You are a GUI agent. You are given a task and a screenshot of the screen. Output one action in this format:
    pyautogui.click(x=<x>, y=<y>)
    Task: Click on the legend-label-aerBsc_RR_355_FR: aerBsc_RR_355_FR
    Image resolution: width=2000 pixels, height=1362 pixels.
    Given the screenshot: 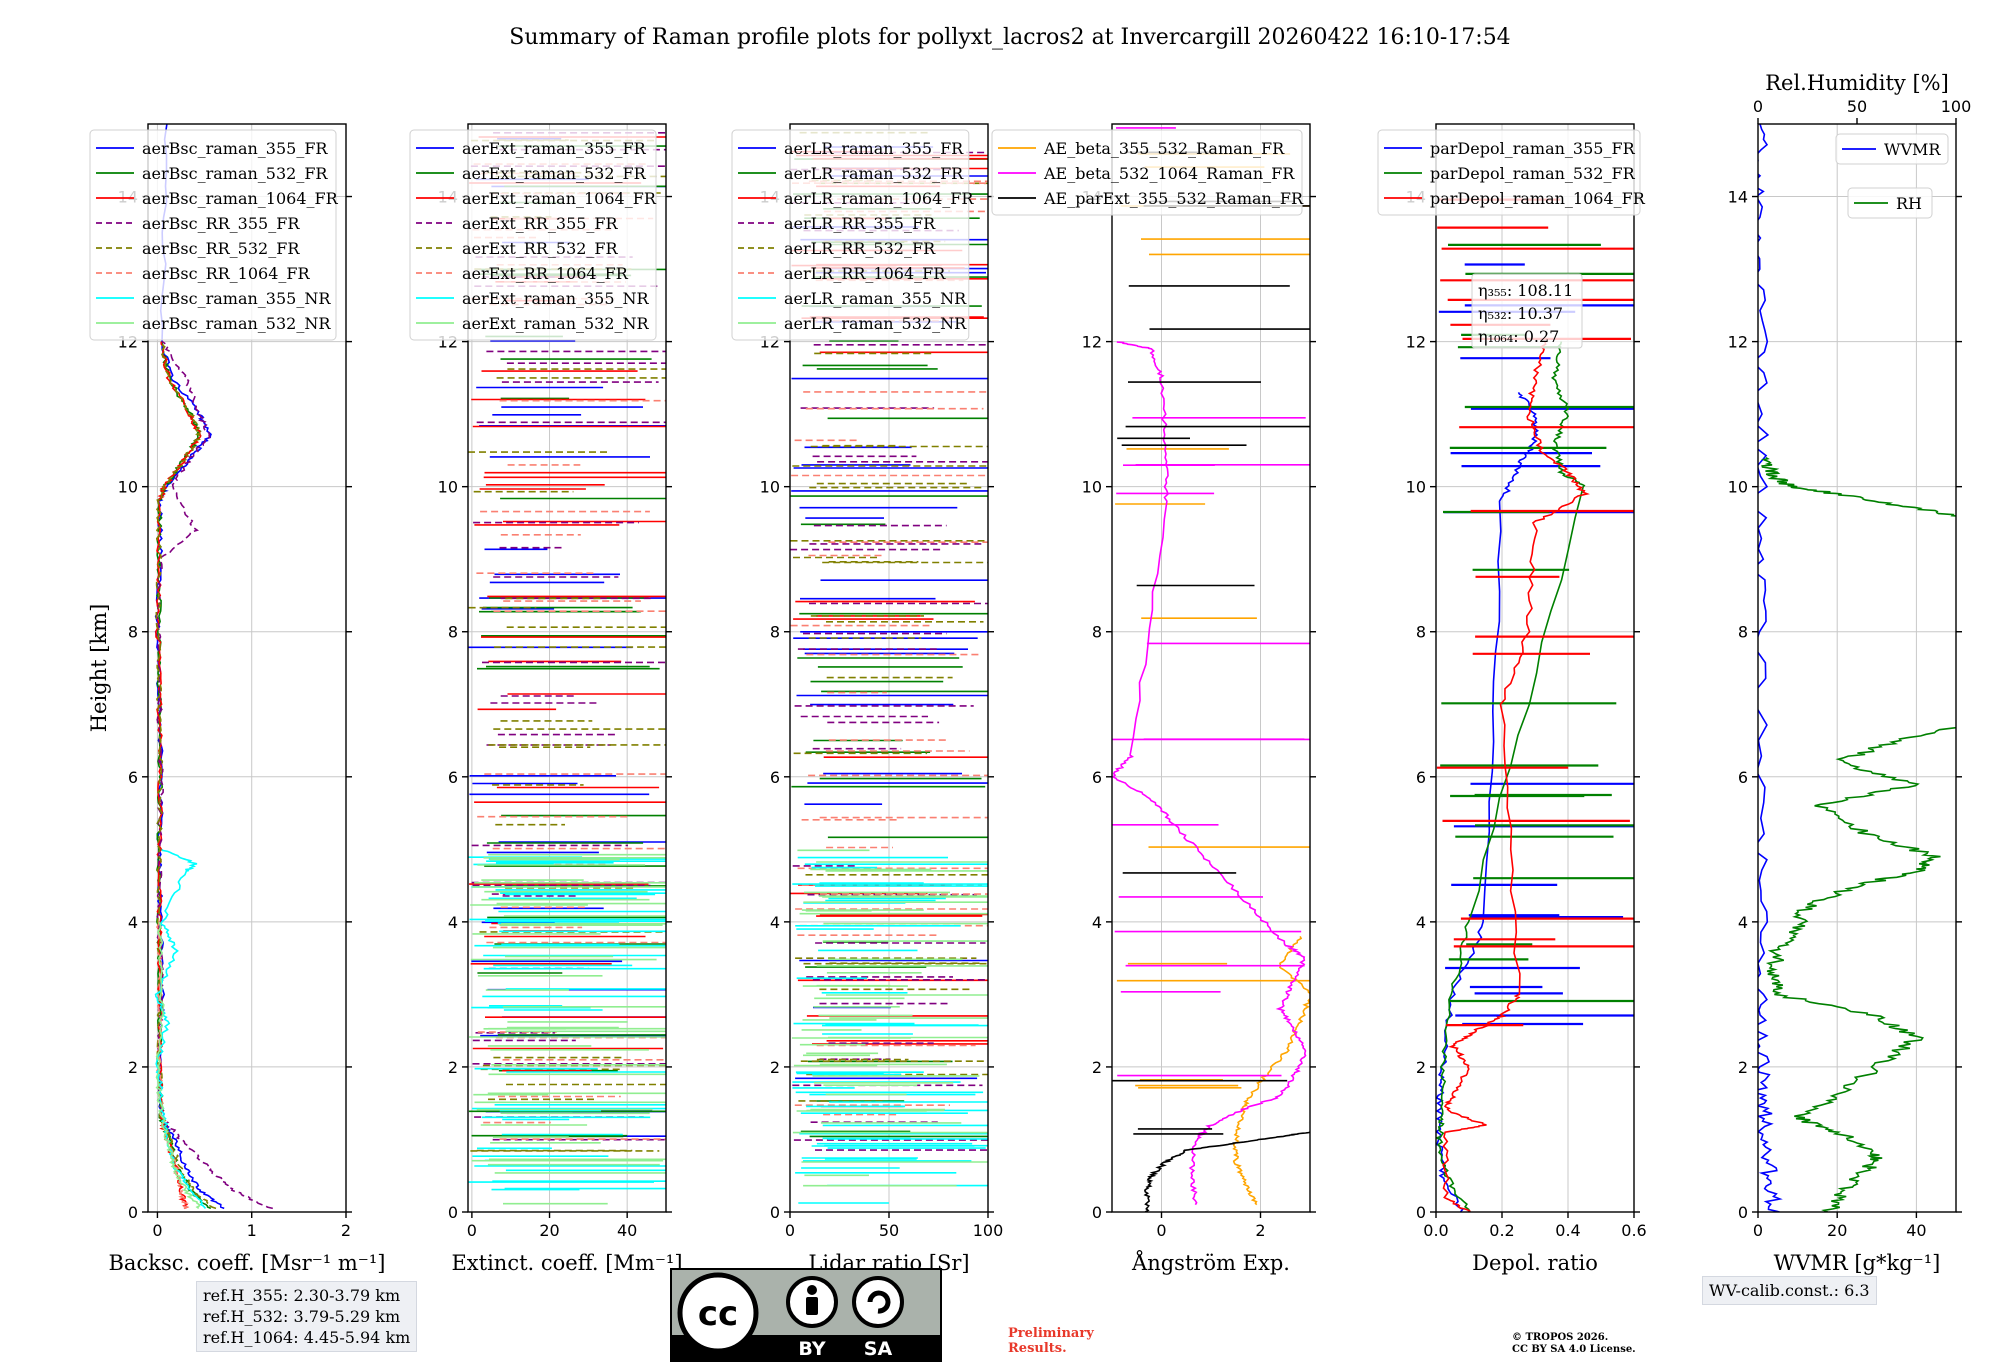 What is the action you would take?
    pyautogui.click(x=221, y=223)
    